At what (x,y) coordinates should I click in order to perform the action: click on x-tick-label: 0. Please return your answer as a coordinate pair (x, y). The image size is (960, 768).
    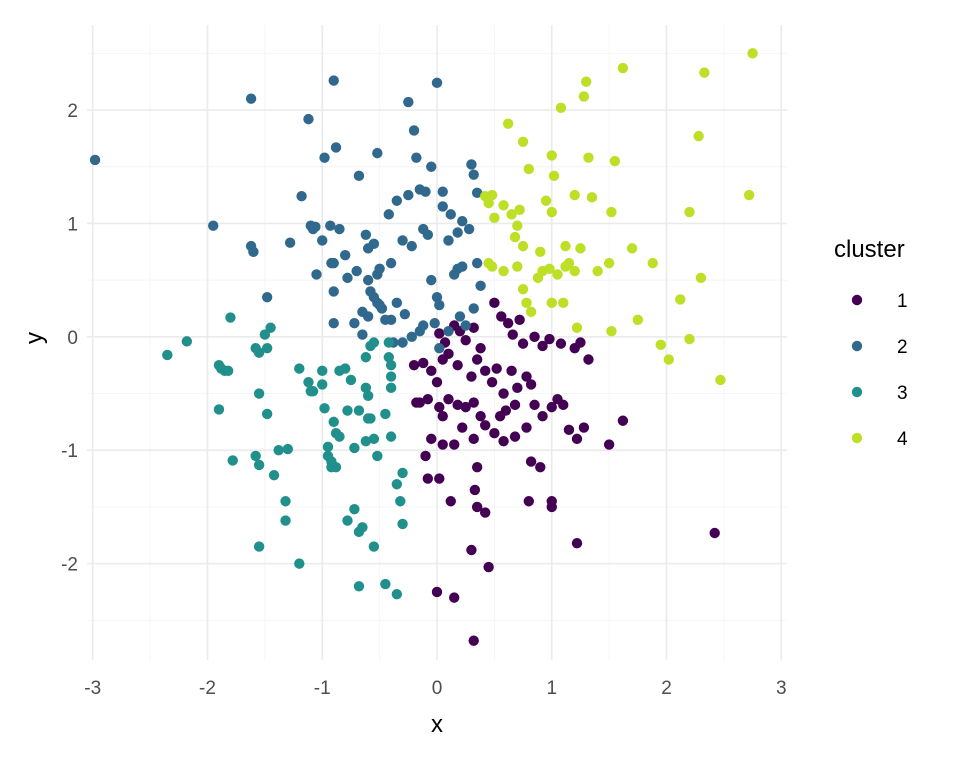
    Looking at the image, I should click on (437, 688).